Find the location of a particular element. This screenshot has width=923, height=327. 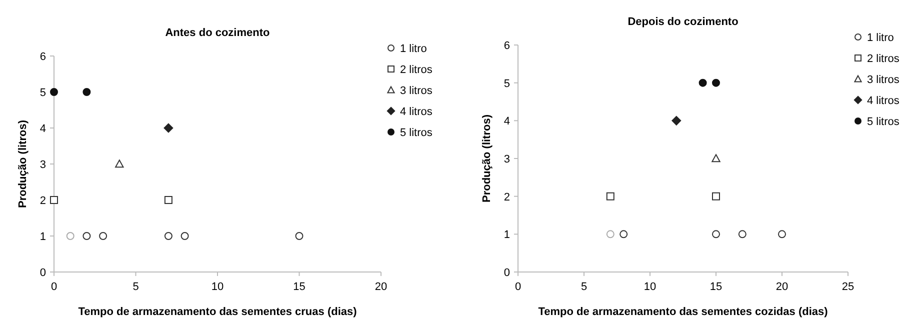

x-axis-title: Tempo de armazenamento das sementes cruas (dias) is located at coordinates (218, 312).